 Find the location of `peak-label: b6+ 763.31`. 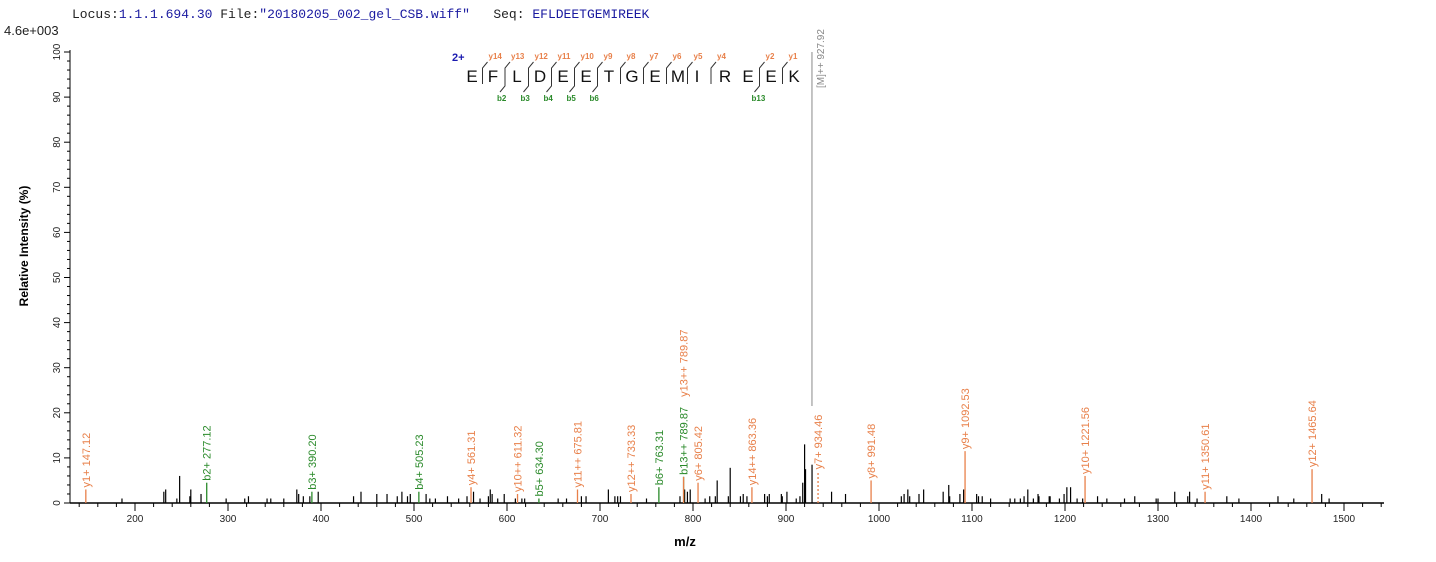

peak-label: b6+ 763.31 is located at coordinates (660, 457).